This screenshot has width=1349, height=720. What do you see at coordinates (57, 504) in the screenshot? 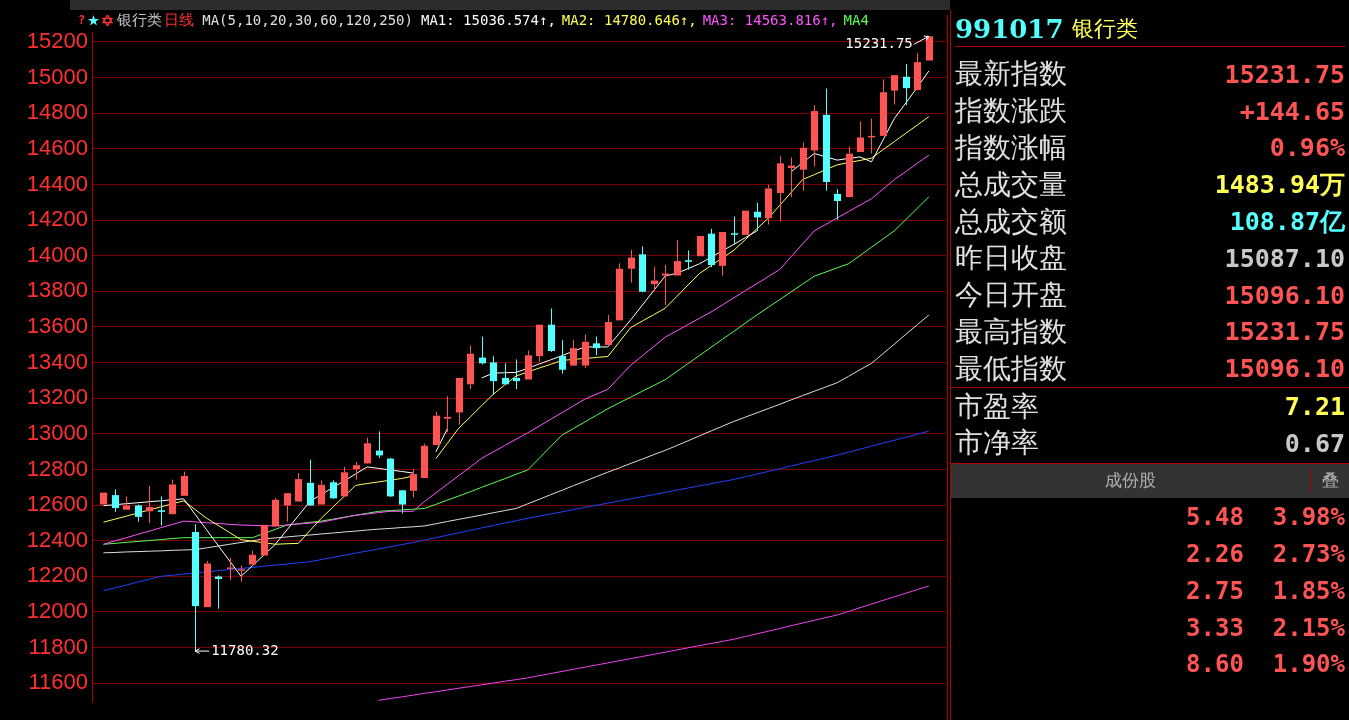
I see `y-tick-label: 12600` at bounding box center [57, 504].